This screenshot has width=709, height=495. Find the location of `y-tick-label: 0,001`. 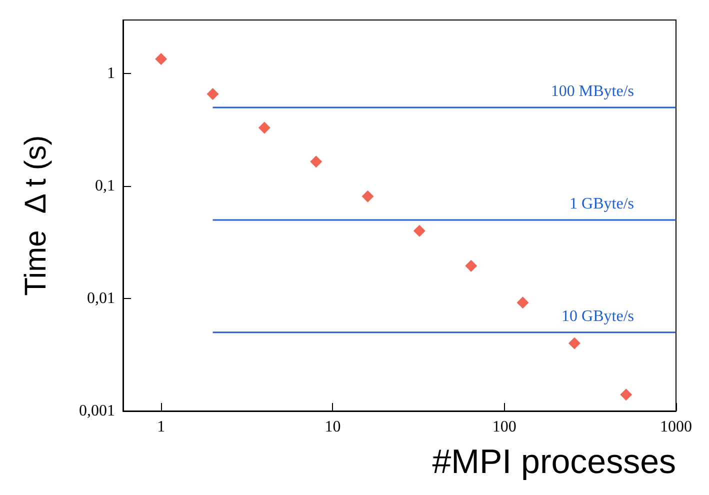

y-tick-label: 0,001 is located at coordinates (97, 411).